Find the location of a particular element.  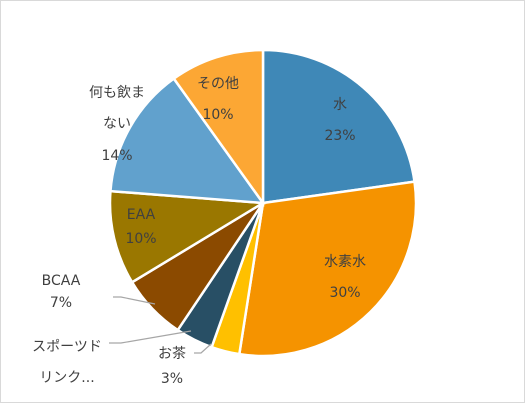

data-label-name: BCAA is located at coordinates (61, 281).